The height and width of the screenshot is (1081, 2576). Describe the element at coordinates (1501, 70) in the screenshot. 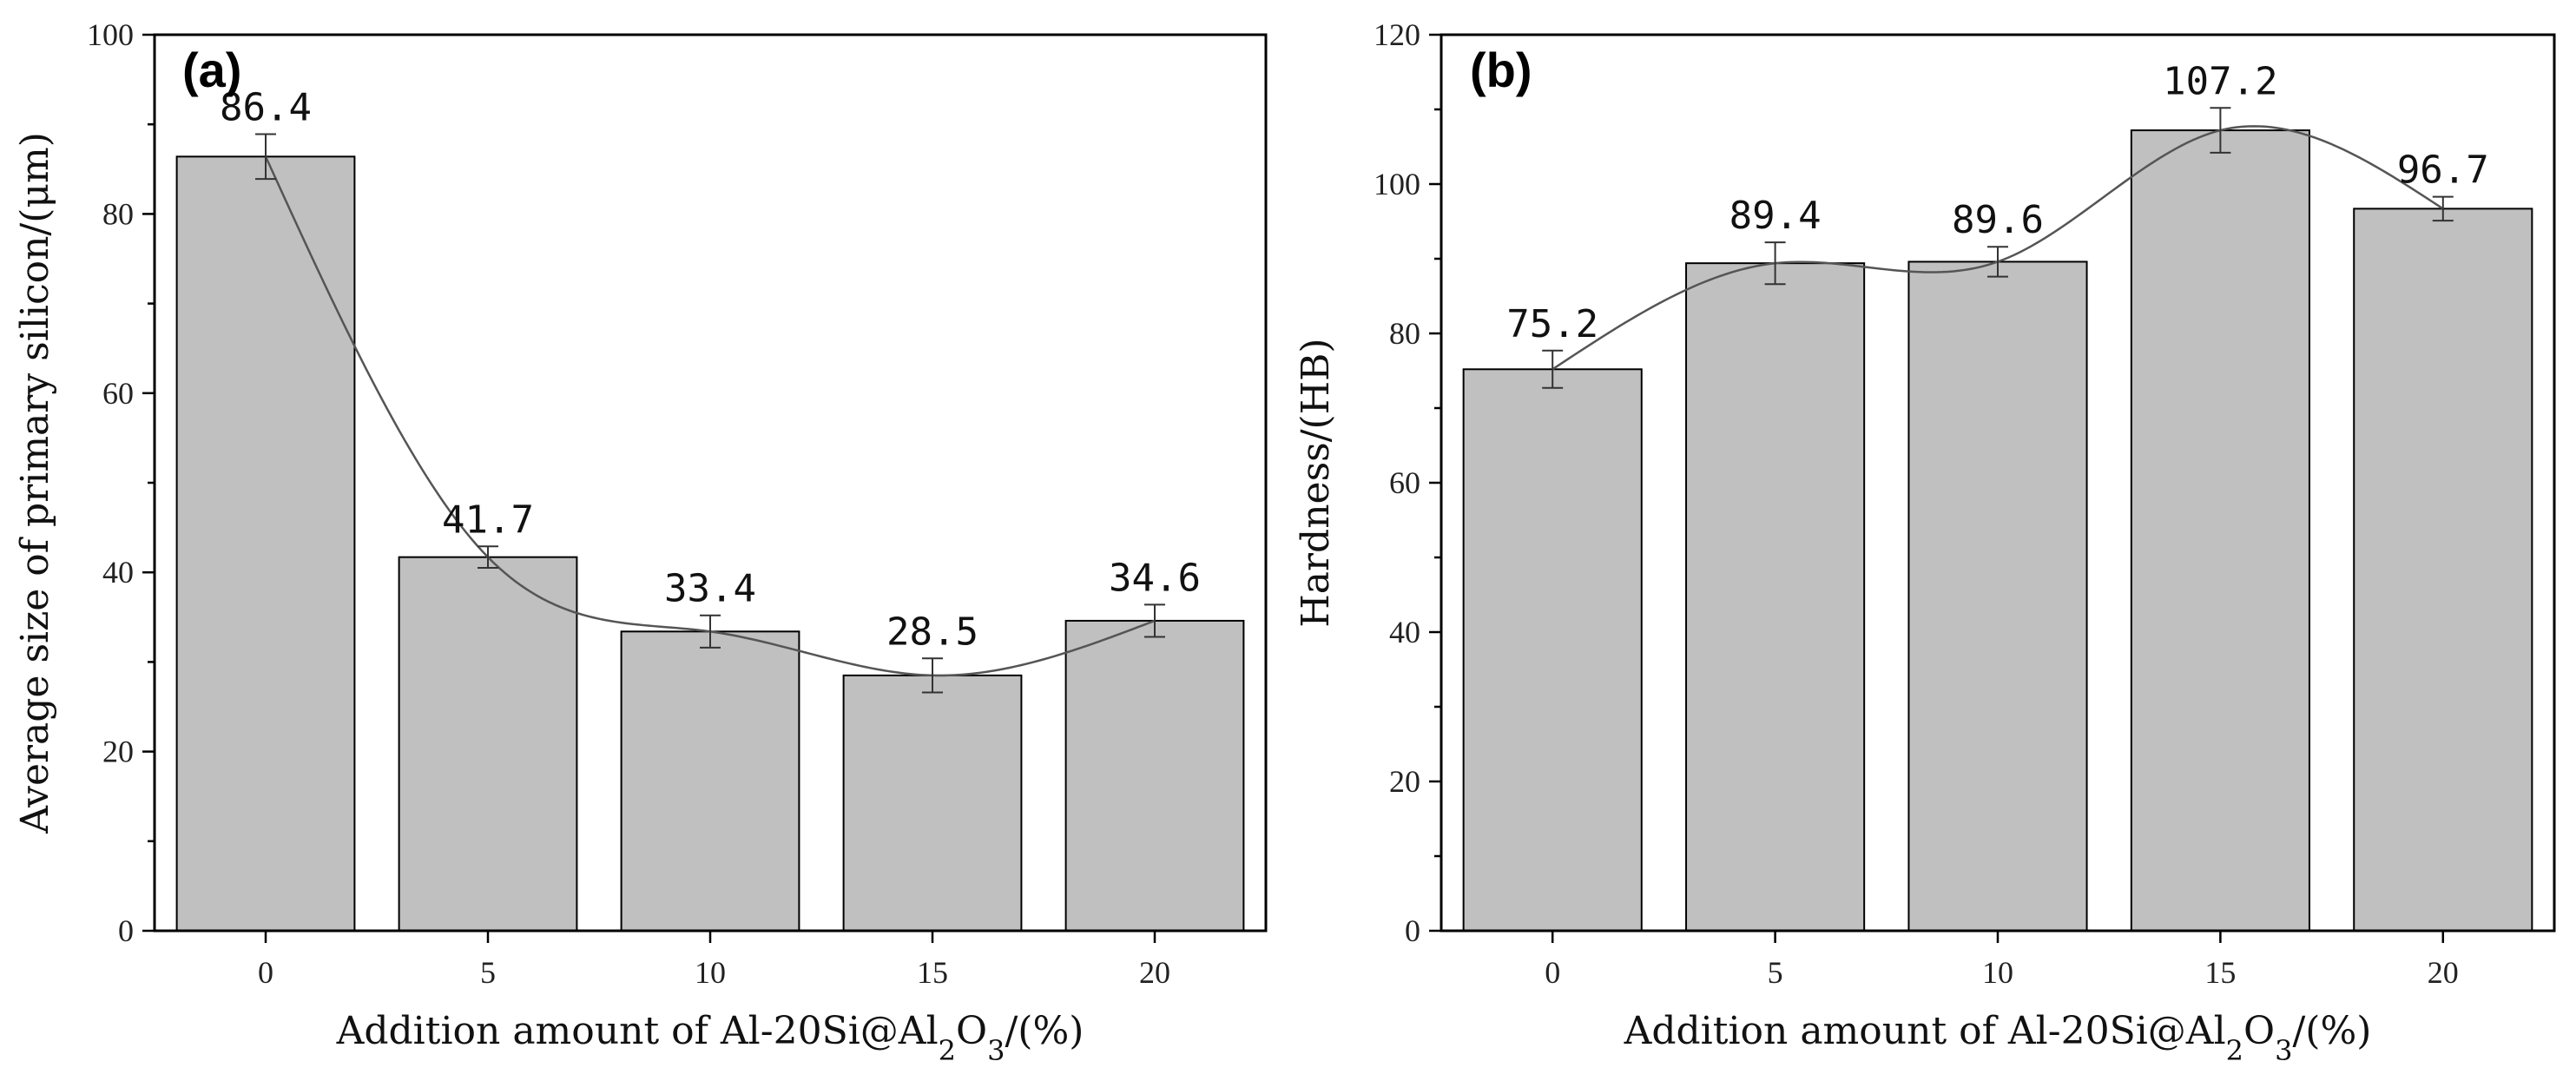

I see `panel-label-b: (b)` at that location.